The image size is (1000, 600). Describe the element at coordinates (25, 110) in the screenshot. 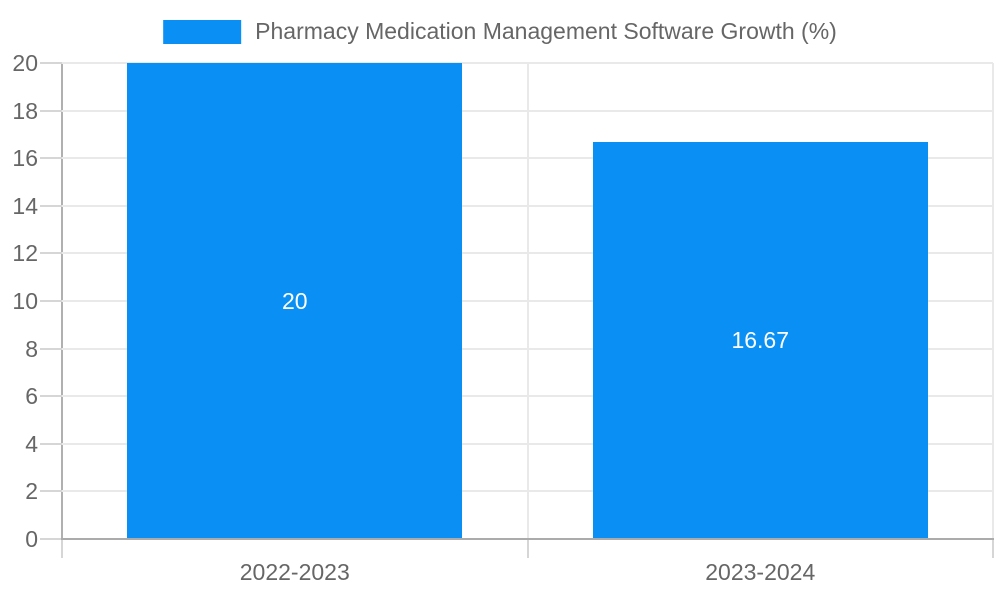

I see `y-tick-label: 18` at that location.